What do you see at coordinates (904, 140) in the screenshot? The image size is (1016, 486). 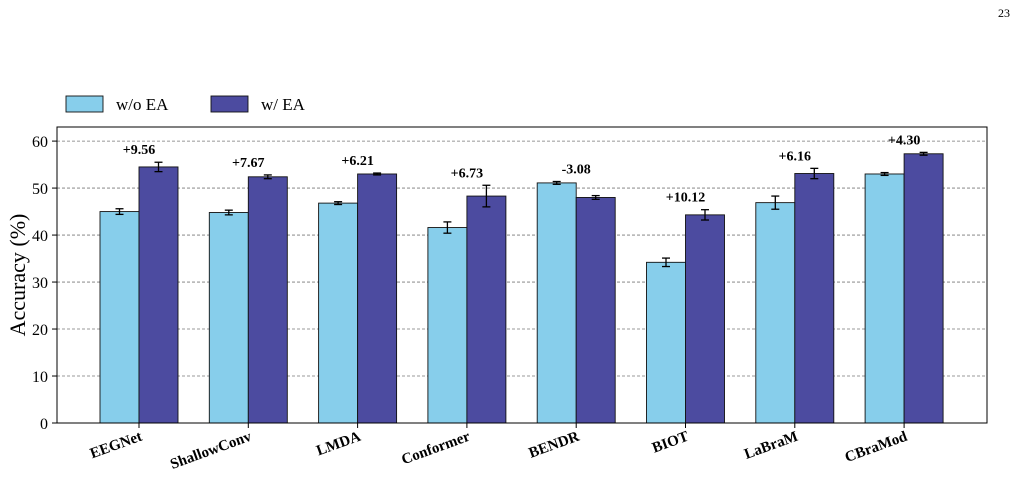 I see `delta-annotation: +4.30` at bounding box center [904, 140].